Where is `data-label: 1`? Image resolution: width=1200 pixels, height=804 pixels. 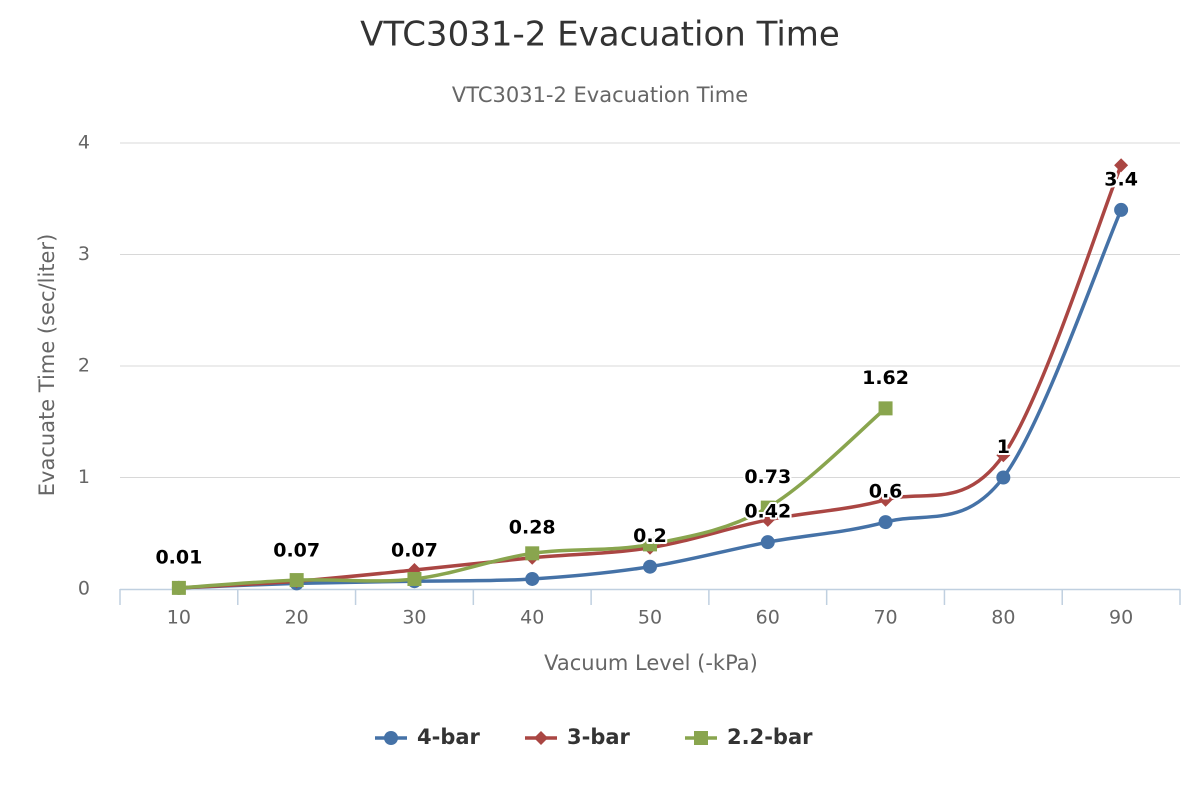 data-label: 1 is located at coordinates (1003, 447).